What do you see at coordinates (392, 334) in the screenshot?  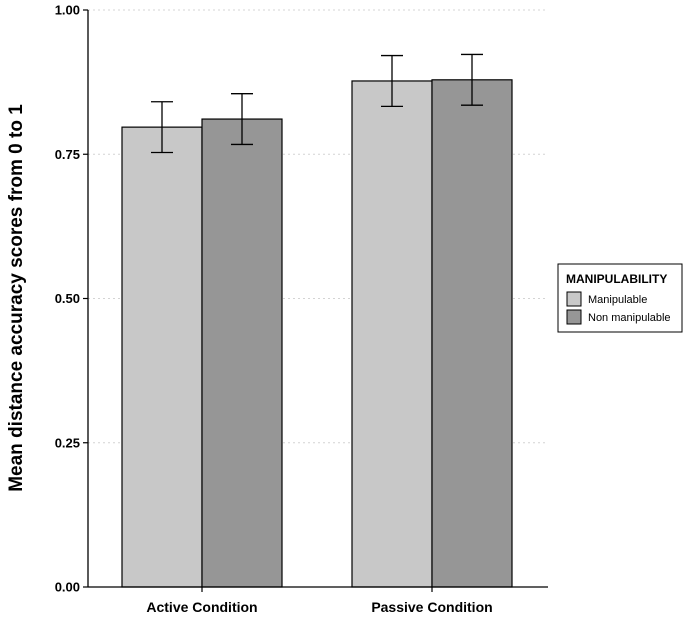 I see `bar-passive-condition-manipulable` at bounding box center [392, 334].